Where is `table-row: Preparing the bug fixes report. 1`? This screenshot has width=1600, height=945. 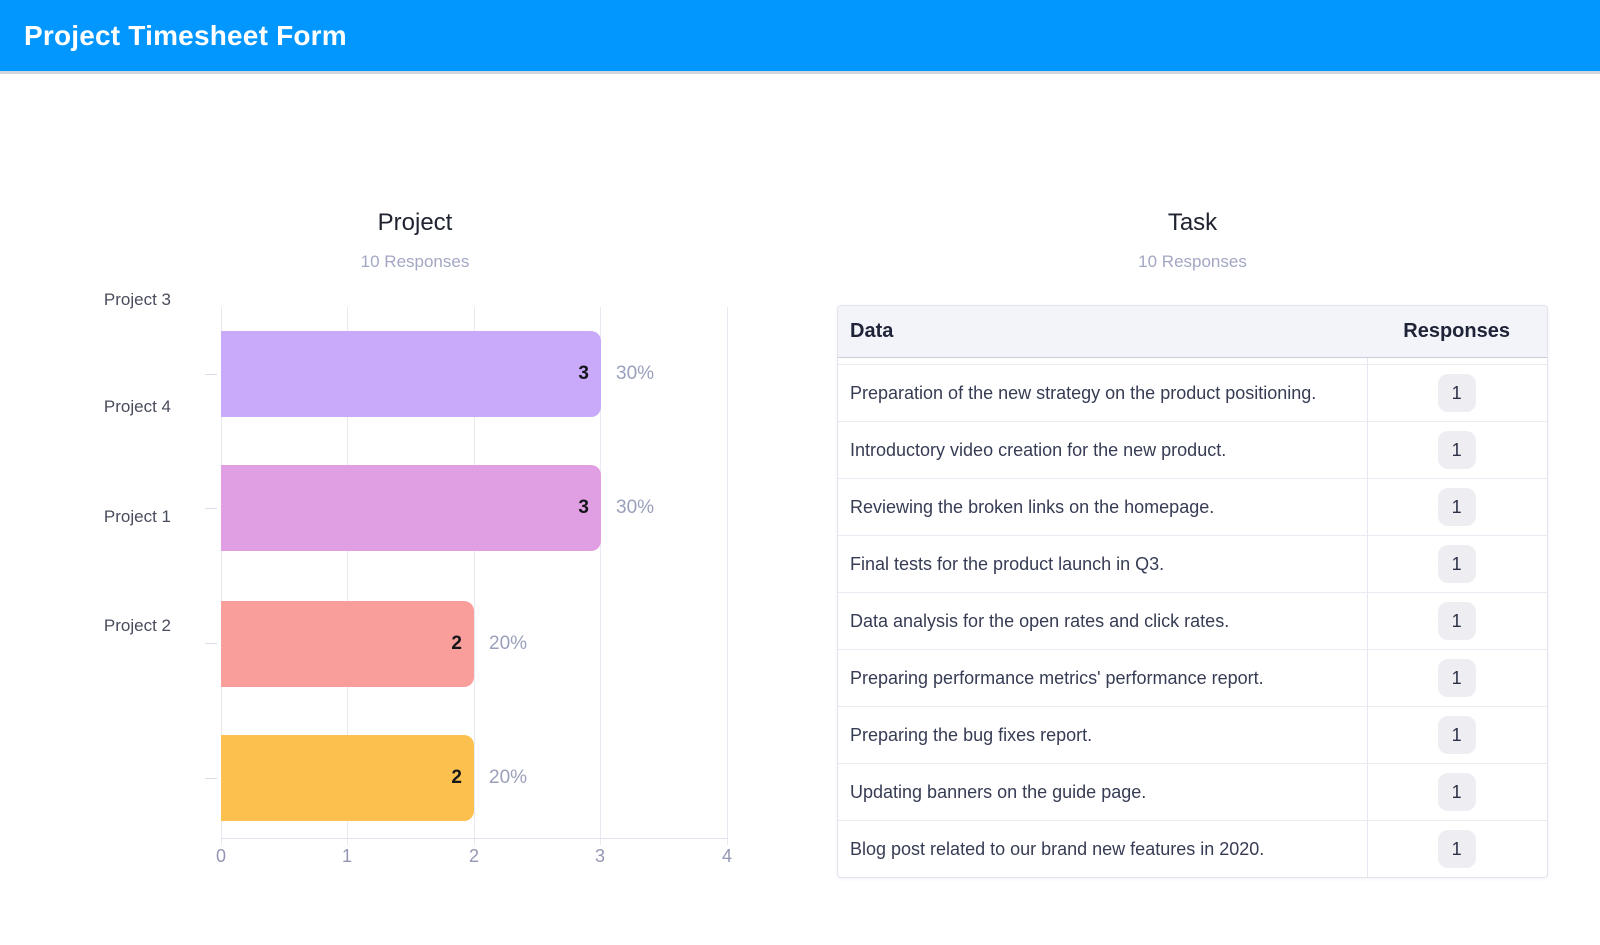
table-row: Preparing the bug fixes report. 1 is located at coordinates (1192, 734).